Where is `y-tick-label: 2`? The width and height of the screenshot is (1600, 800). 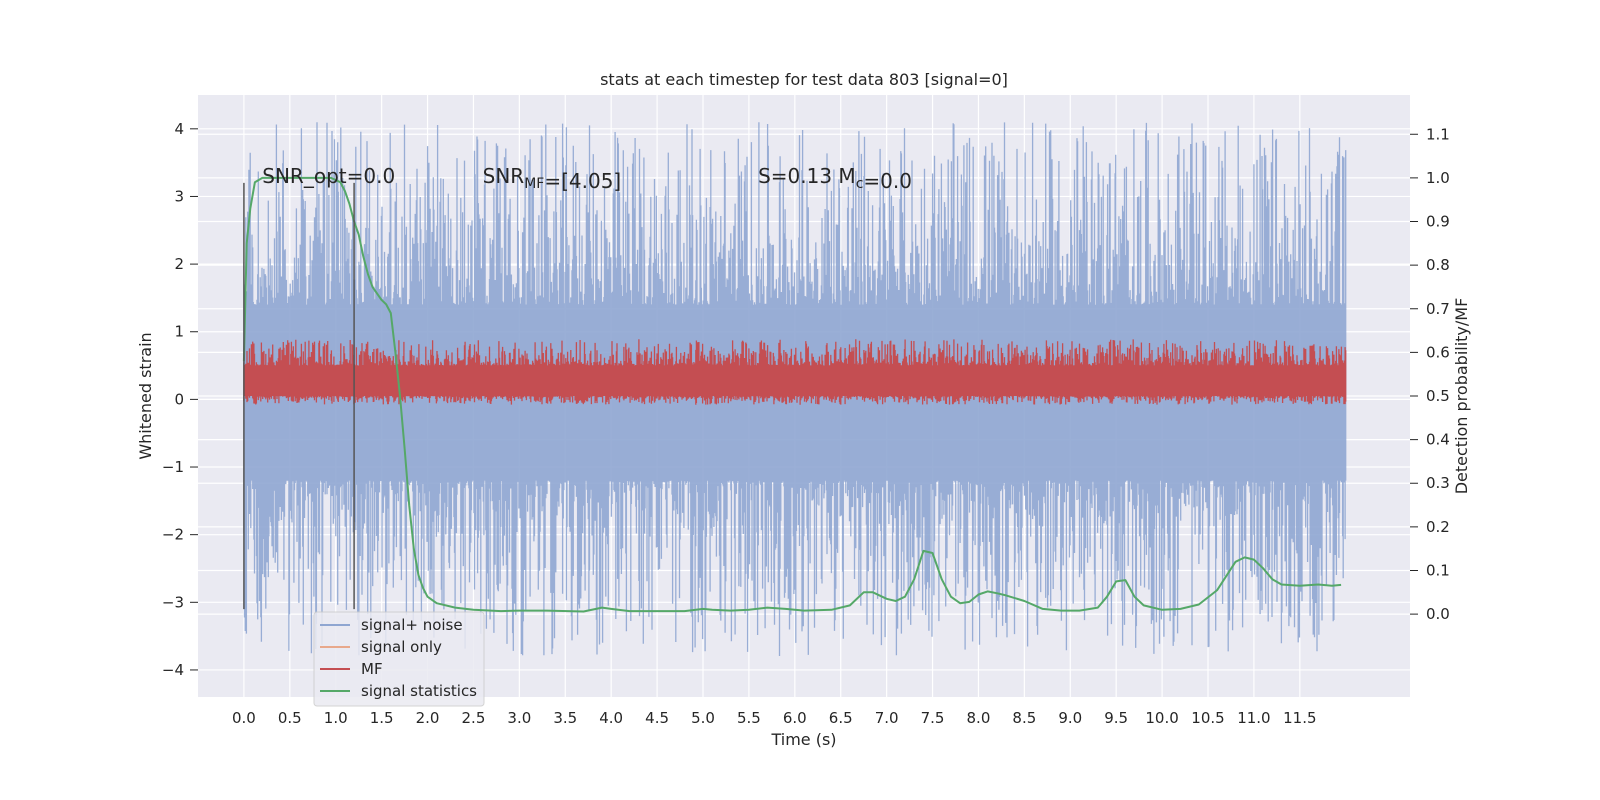
y-tick-label: 2 is located at coordinates (179, 264).